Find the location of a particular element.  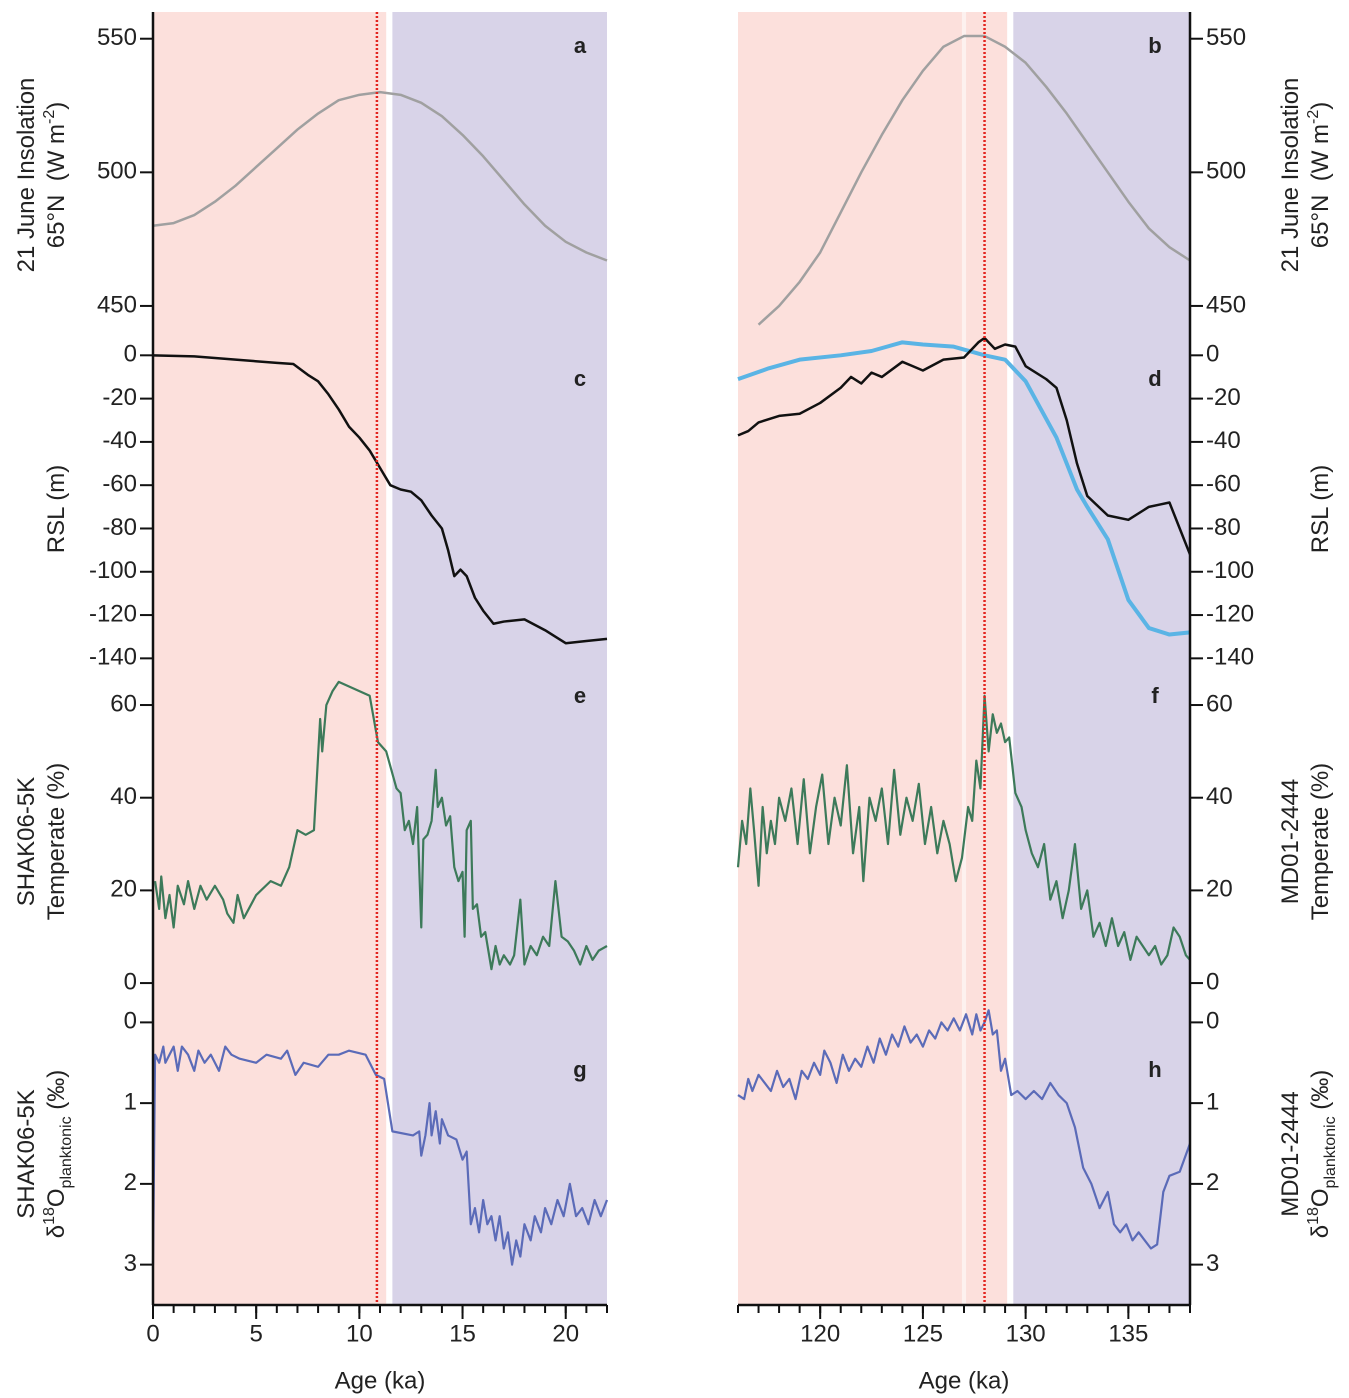

y-tick-label: 500 is located at coordinates (117, 171).